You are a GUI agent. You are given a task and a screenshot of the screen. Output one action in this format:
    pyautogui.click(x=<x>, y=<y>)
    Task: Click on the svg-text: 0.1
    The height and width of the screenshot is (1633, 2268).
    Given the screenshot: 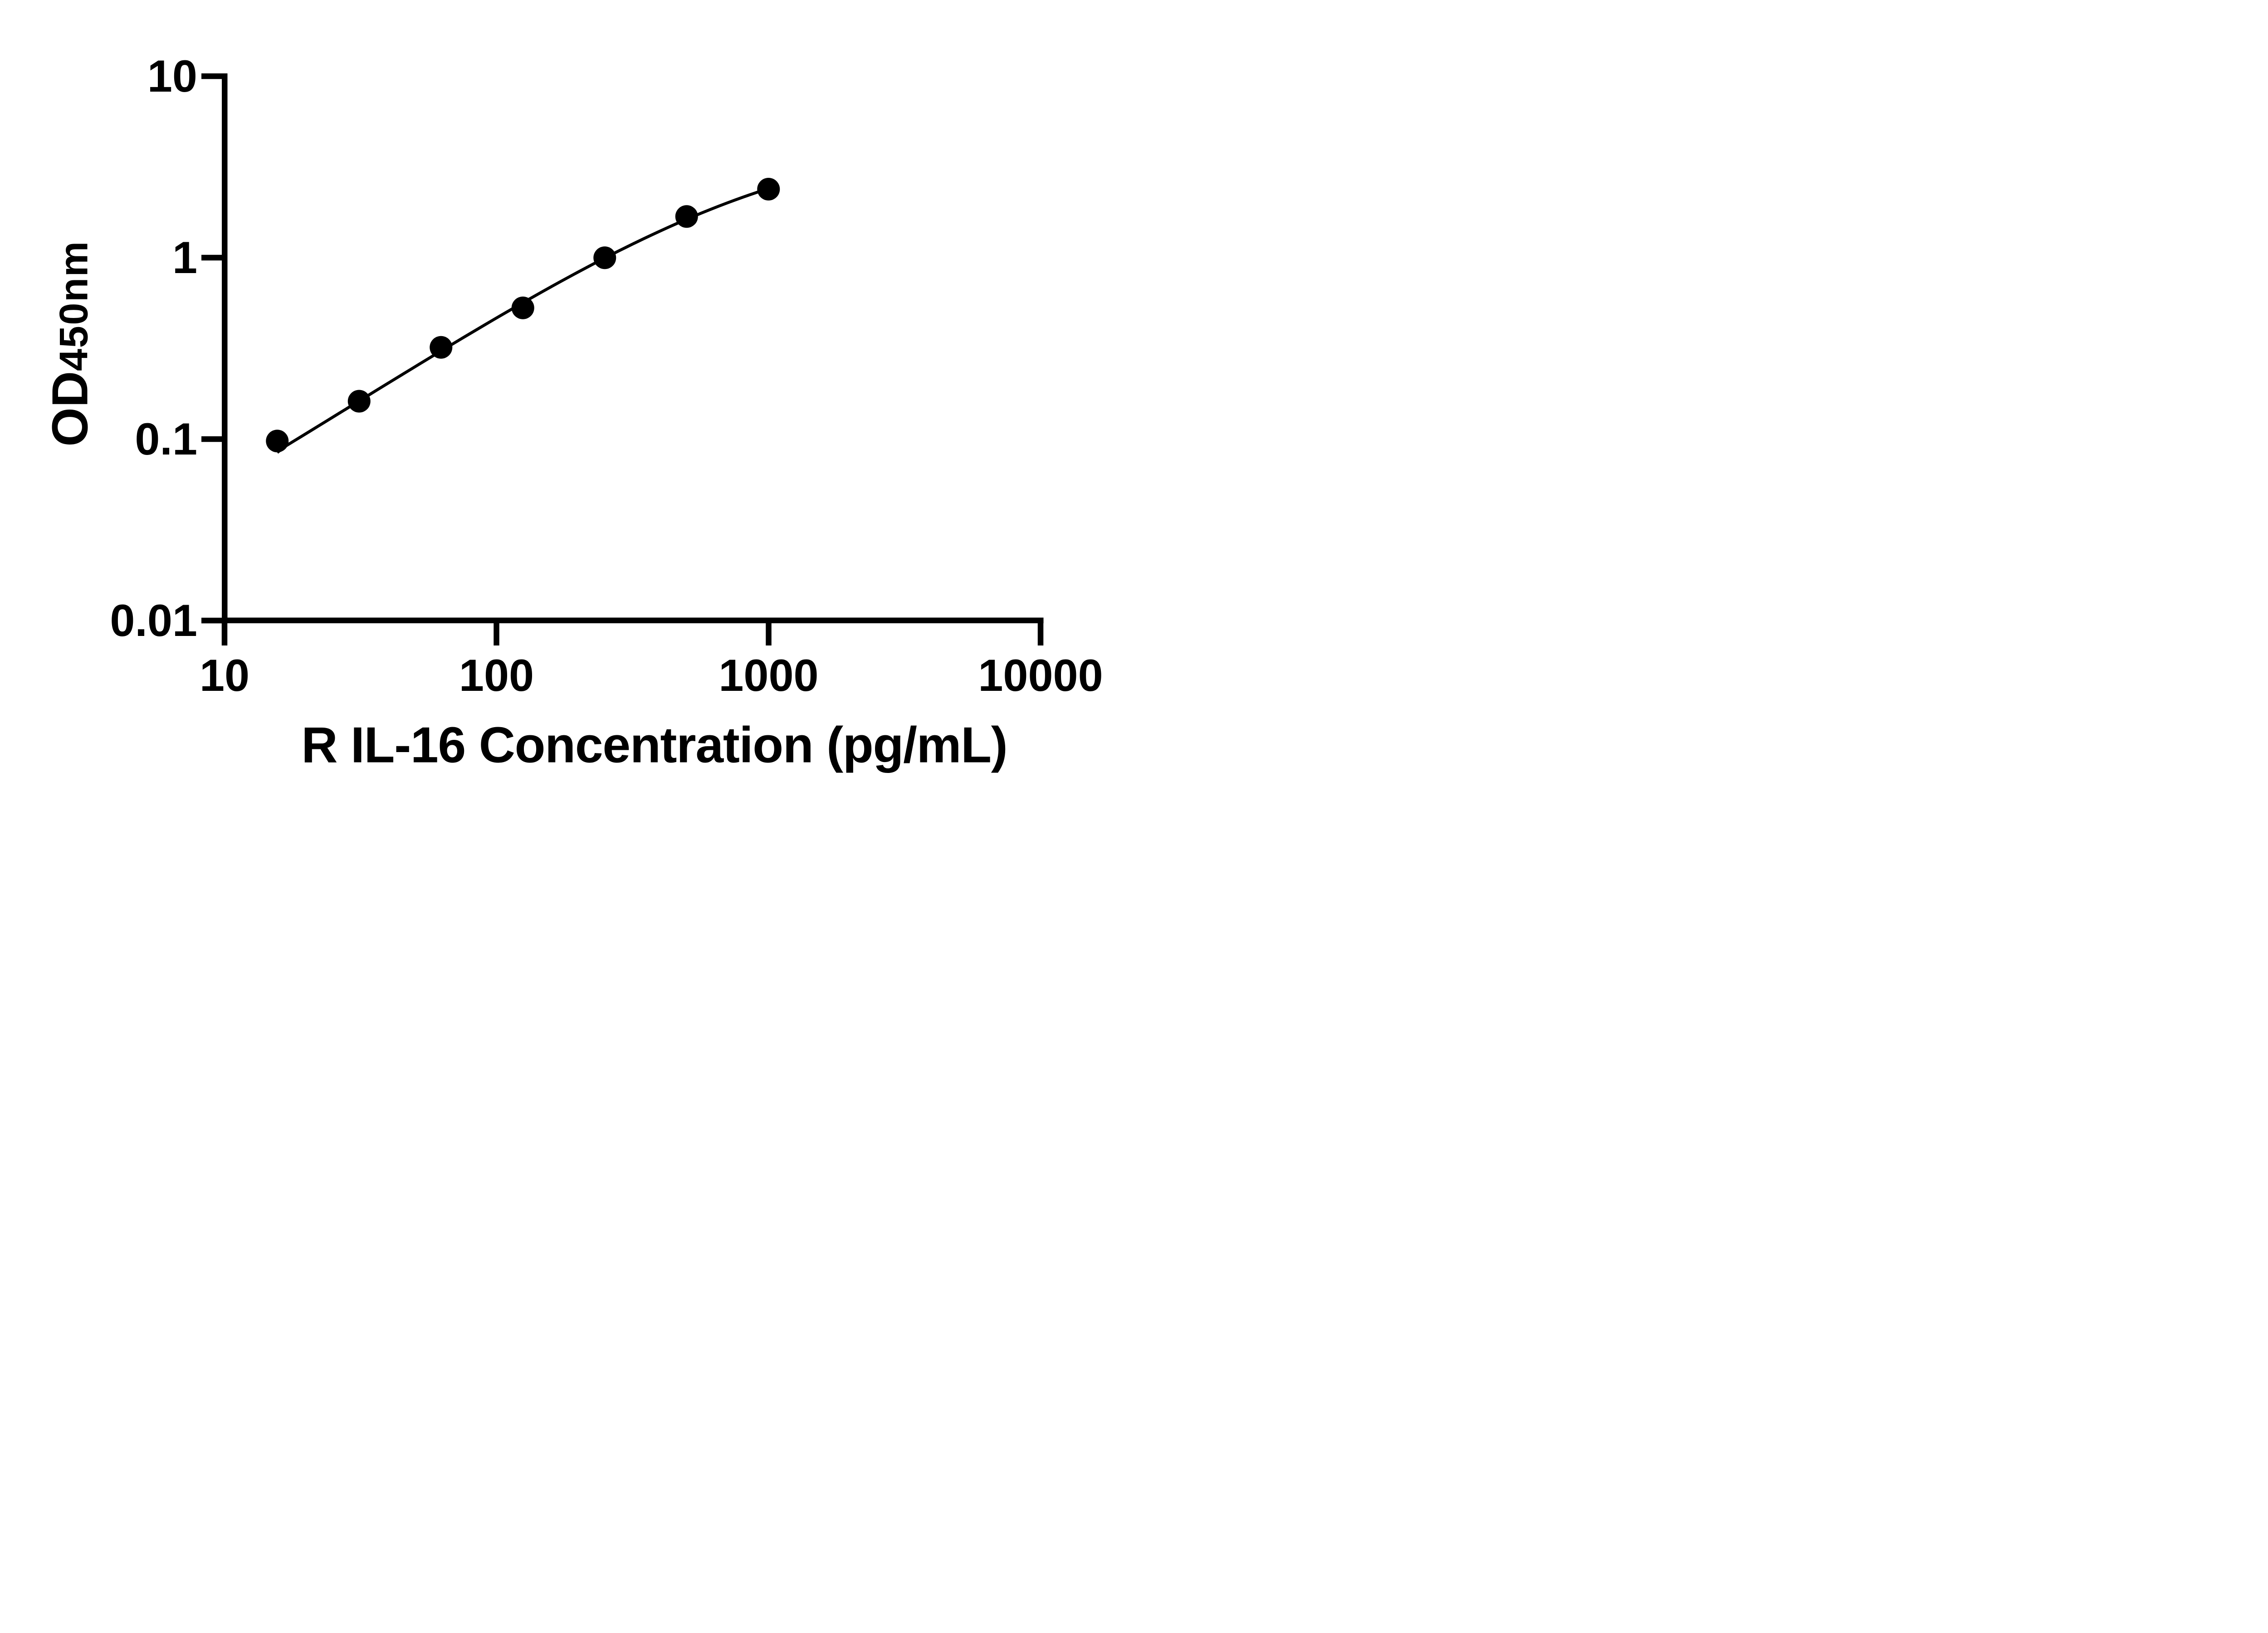 What is the action you would take?
    pyautogui.click(x=166, y=439)
    